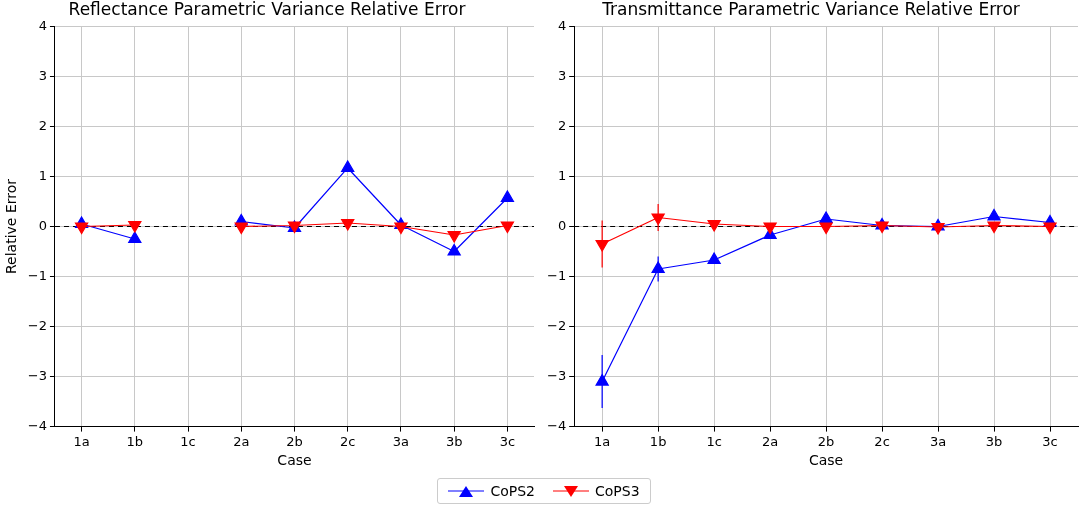 The height and width of the screenshot is (524, 1088). Describe the element at coordinates (617, 491) in the screenshot. I see `legend-label: CoPS3` at that location.